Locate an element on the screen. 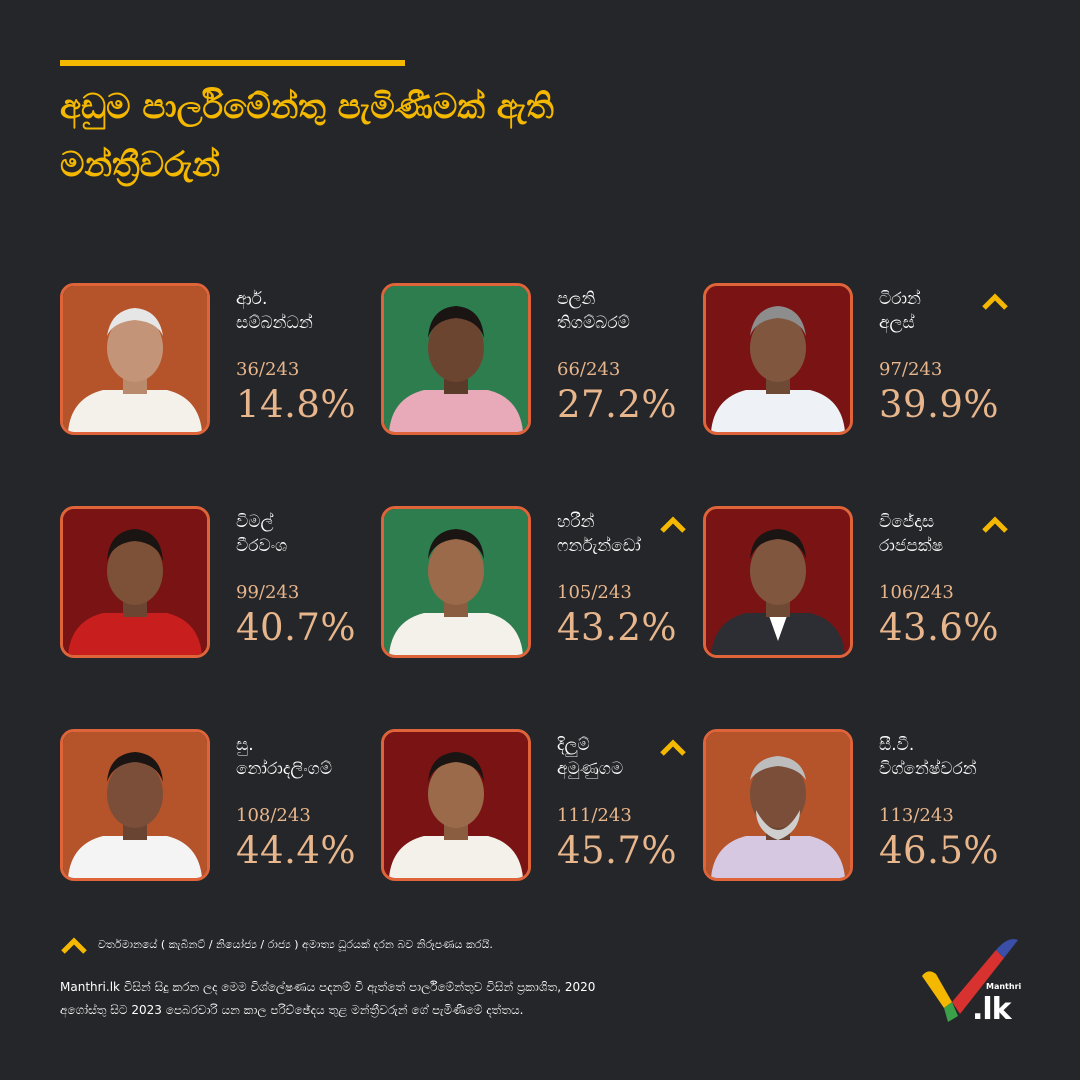 The width and height of the screenshot is (1080, 1080). attendance-percent: 14.8% is located at coordinates (296, 404).